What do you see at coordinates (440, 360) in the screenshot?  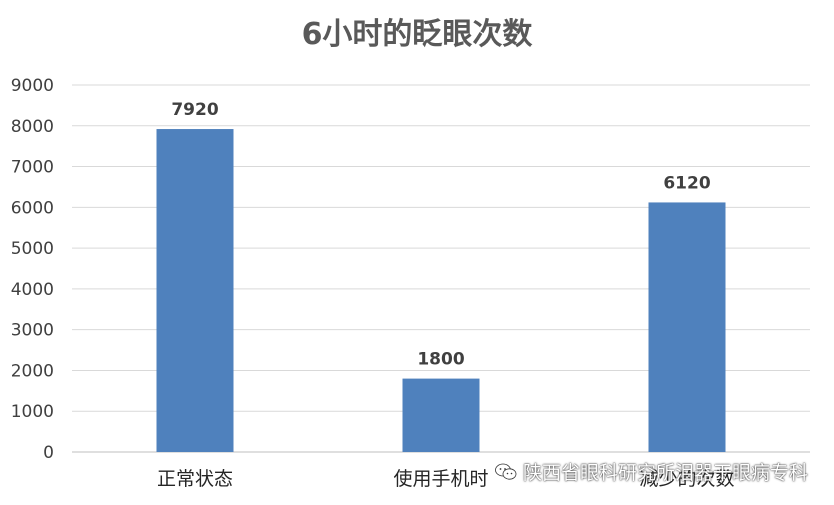 I see `data-label: 1800` at bounding box center [440, 360].